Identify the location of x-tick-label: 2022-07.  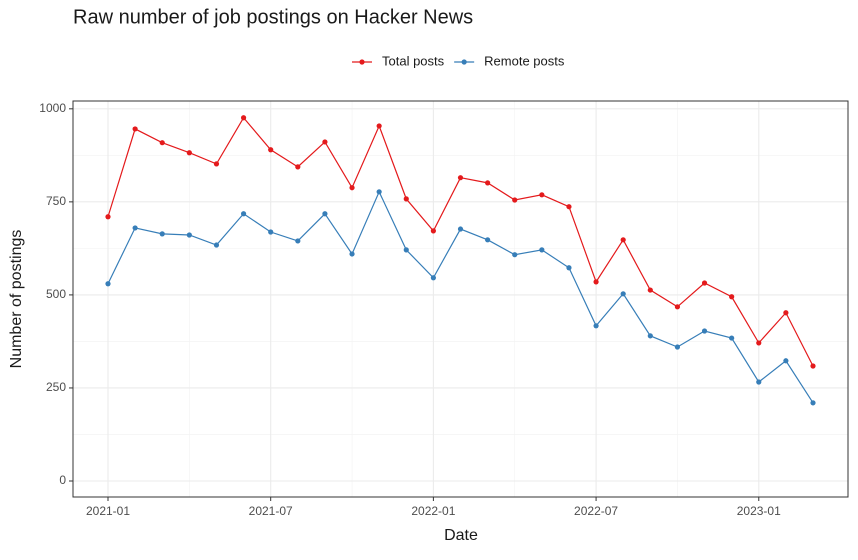
(596, 511).